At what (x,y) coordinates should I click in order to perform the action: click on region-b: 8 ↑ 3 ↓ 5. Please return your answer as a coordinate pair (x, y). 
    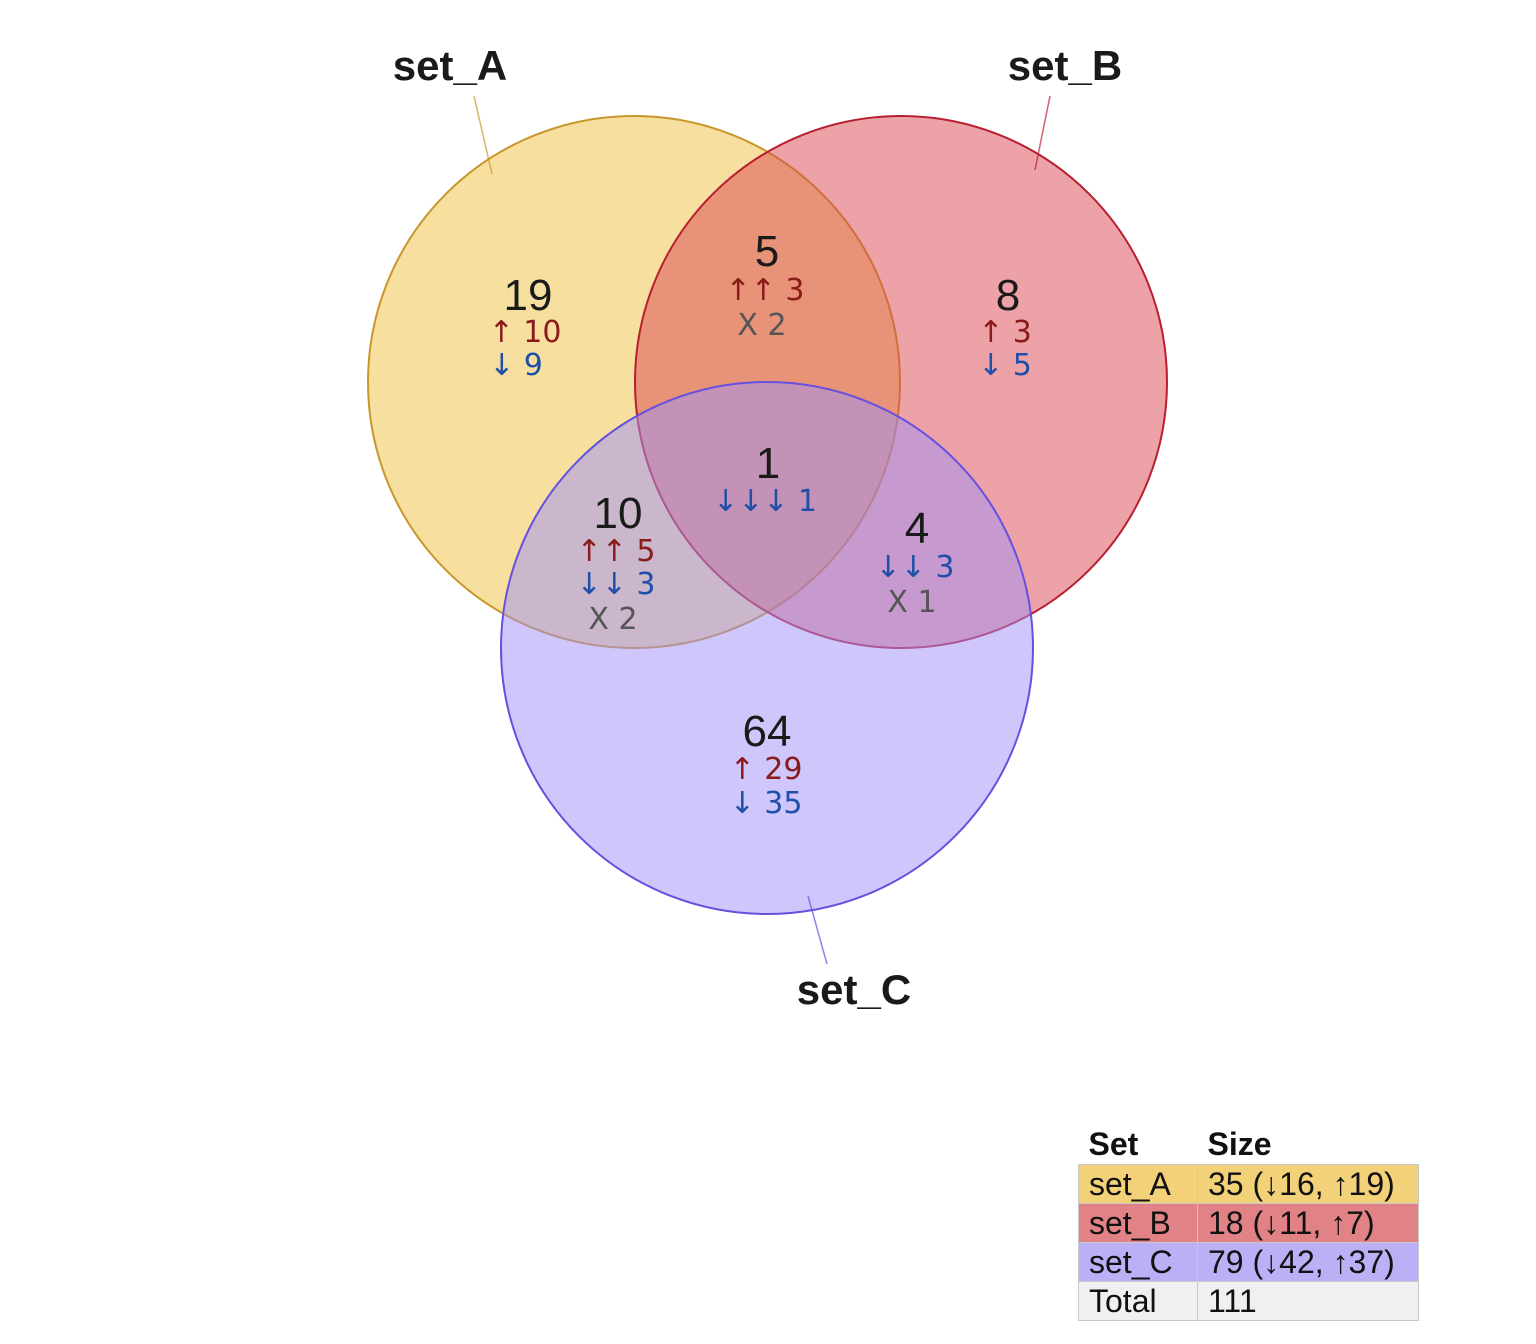
    Looking at the image, I should click on (1005, 327).